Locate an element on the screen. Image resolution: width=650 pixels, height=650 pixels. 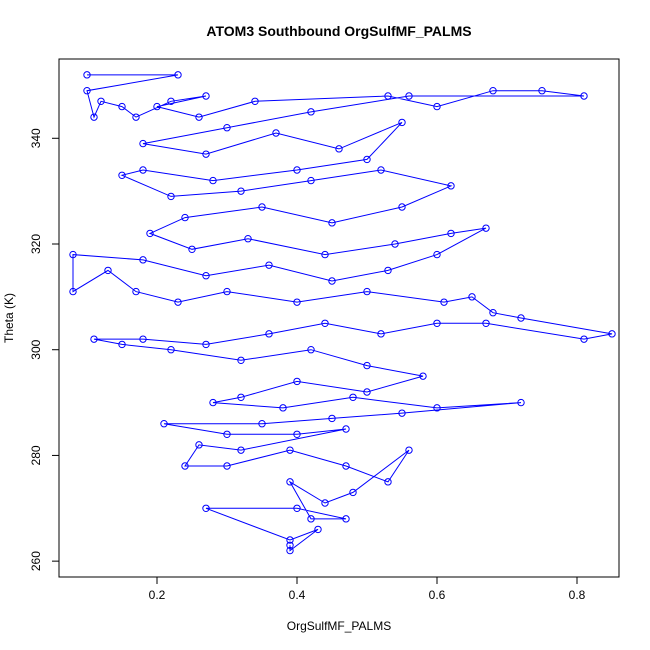
x-tick-label: 0.6 is located at coordinates (437, 595).